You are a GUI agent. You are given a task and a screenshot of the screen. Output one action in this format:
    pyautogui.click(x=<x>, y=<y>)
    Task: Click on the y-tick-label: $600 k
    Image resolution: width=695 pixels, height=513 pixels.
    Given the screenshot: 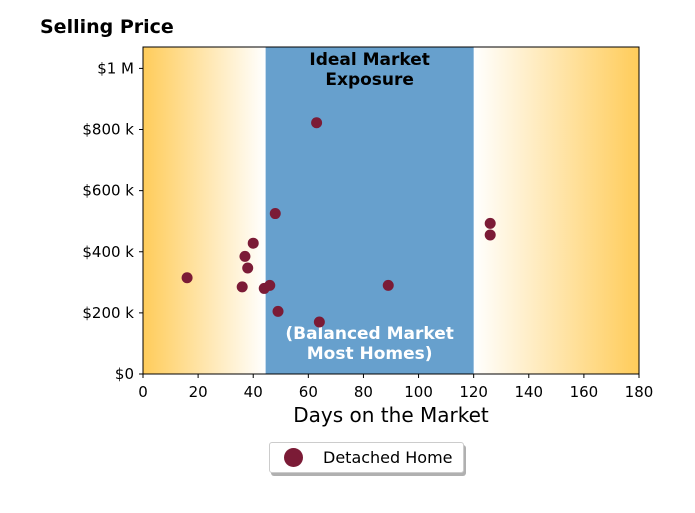 What is the action you would take?
    pyautogui.click(x=108, y=191)
    